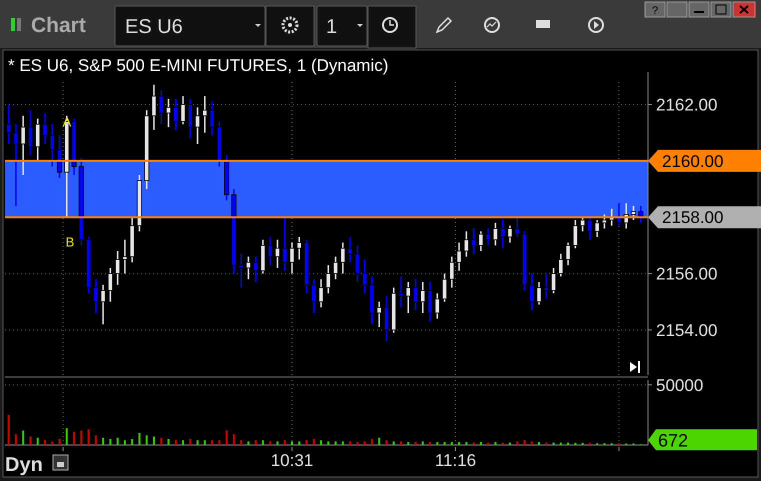 The height and width of the screenshot is (481, 761). Describe the element at coordinates (680, 385) in the screenshot. I see `y-tick-label: 50000` at that location.